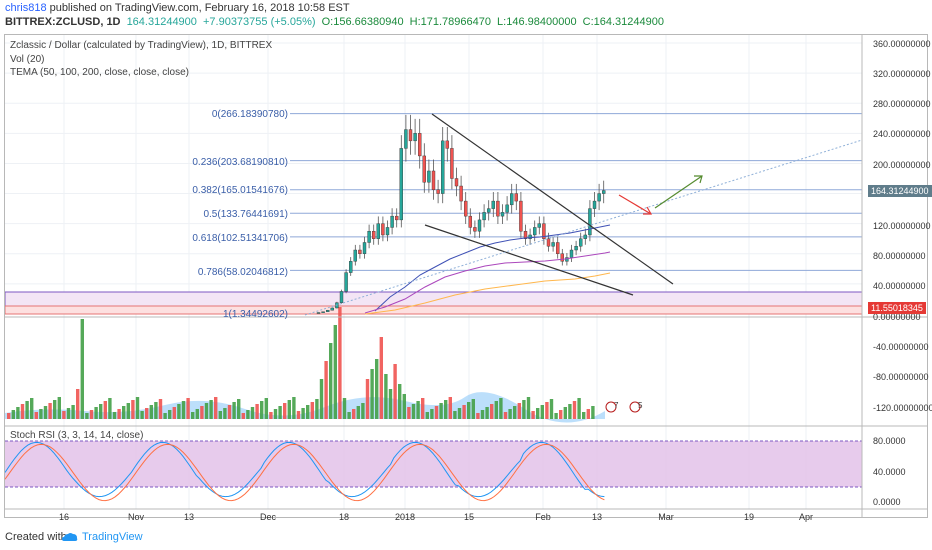 The image size is (932, 550). What do you see at coordinates (26, 8) in the screenshot?
I see `author-link: chris818` at bounding box center [26, 8].